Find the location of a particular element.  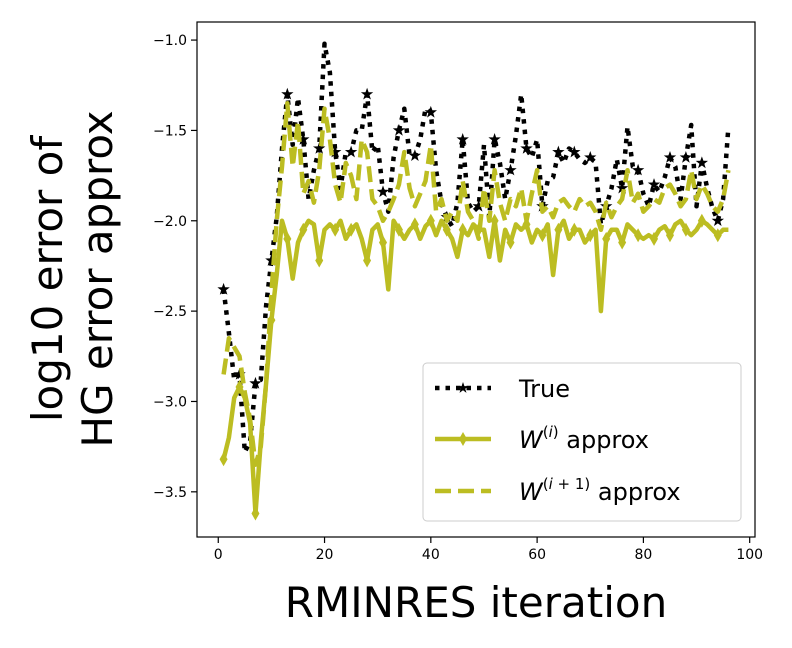

y-tick-label: −3.5 is located at coordinates (170, 493).